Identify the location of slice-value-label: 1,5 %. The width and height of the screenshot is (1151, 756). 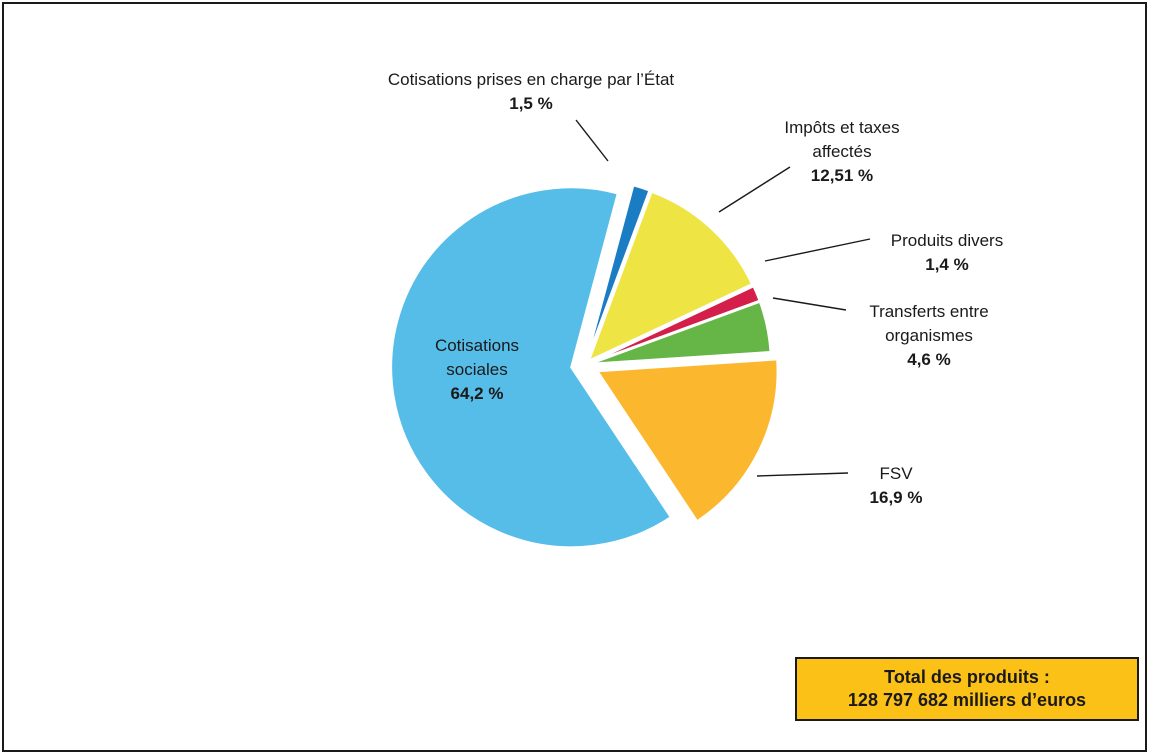
(530, 103).